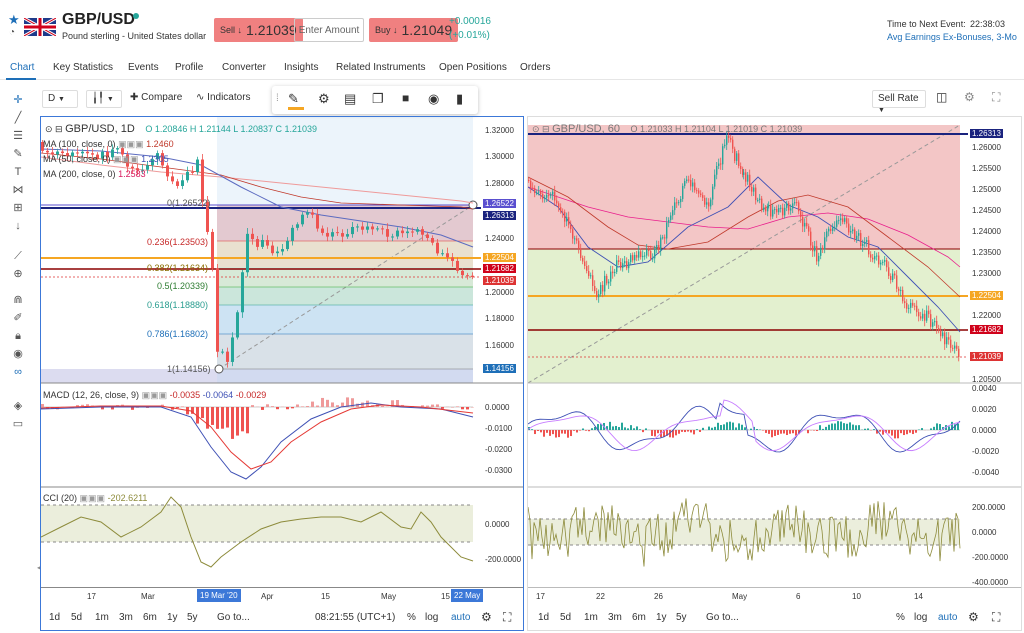 The width and height of the screenshot is (1024, 633). What do you see at coordinates (473, 67) in the screenshot?
I see `tab-open-positions: Open Positions` at bounding box center [473, 67].